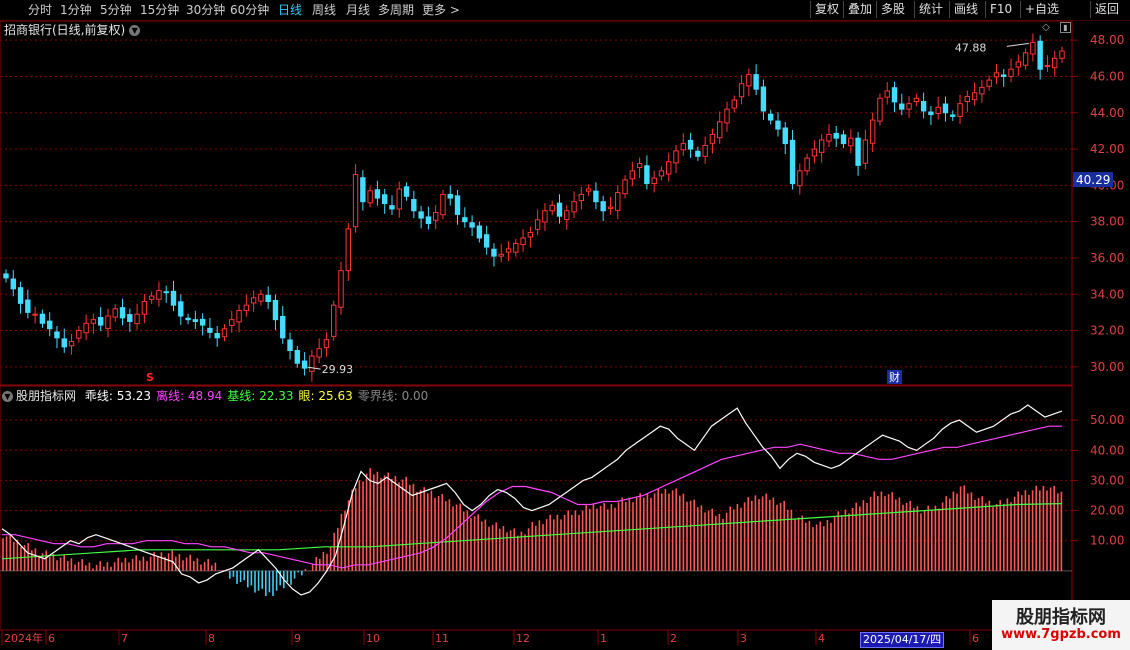 This screenshot has width=1130, height=650. I want to click on event-marker-s: S, so click(150, 377).